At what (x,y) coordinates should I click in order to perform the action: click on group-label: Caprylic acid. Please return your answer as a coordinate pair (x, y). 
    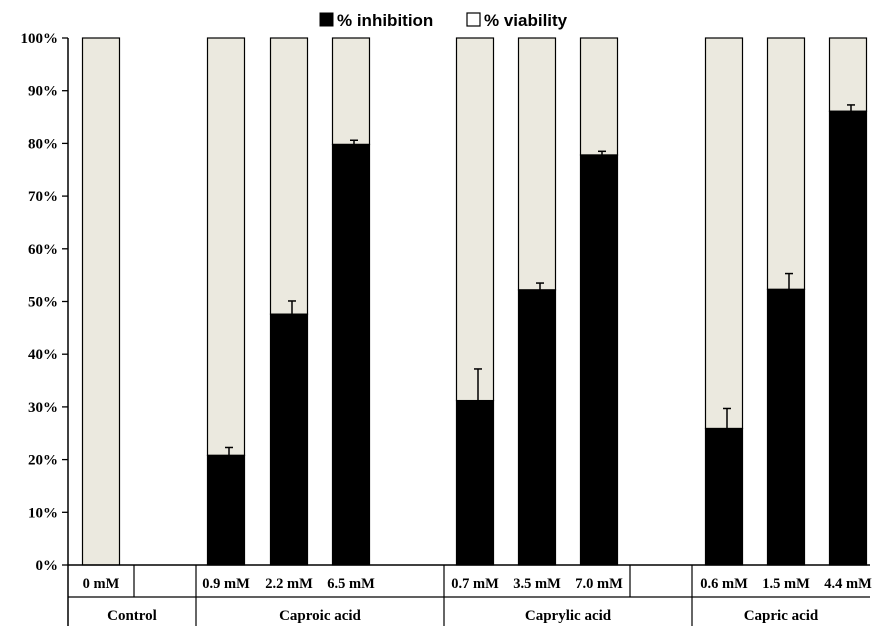
    Looking at the image, I should click on (568, 616).